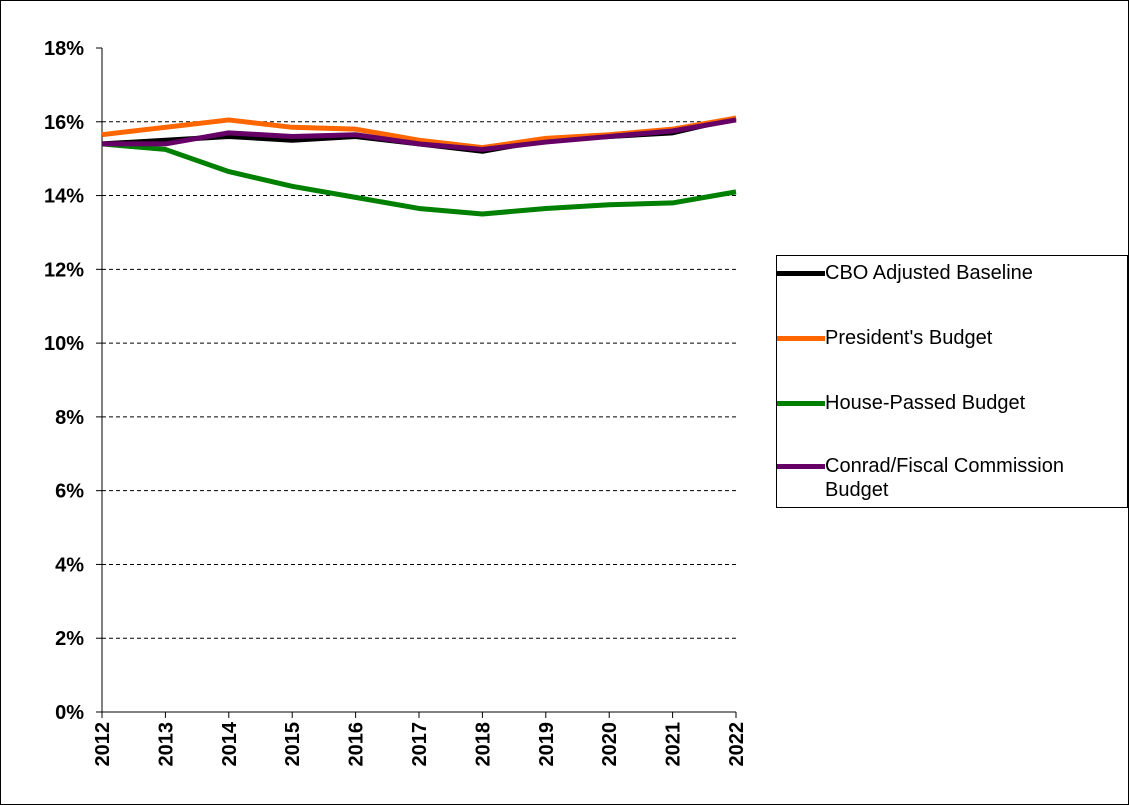  I want to click on x-tick-label: 2020, so click(610, 744).